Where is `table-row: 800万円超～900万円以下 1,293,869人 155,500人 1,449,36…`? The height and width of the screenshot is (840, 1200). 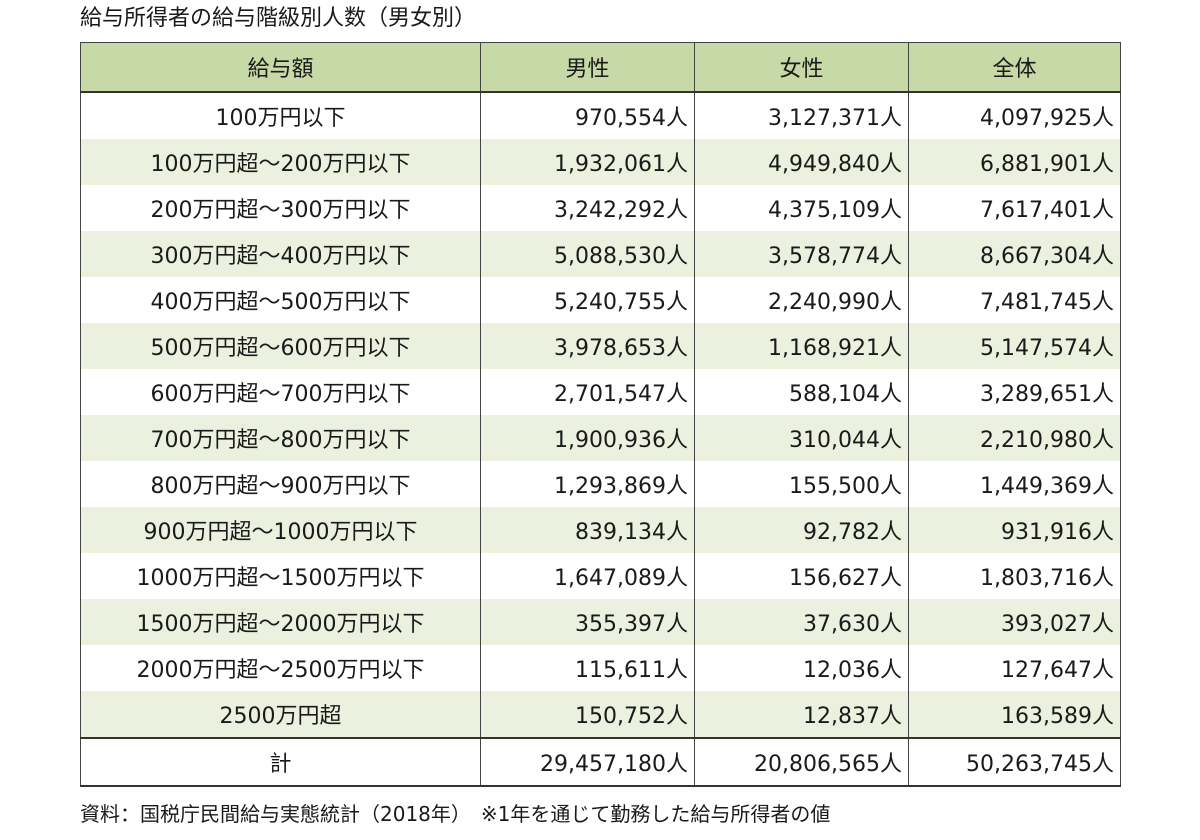
table-row: 800万円超～900万円以下 1,293,869人 155,500人 1,449,36… is located at coordinates (600, 484).